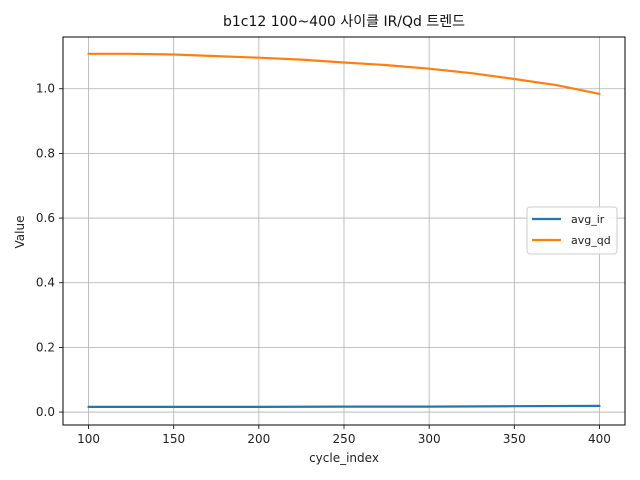  I want to click on x-tick-label: 150, so click(173, 439).